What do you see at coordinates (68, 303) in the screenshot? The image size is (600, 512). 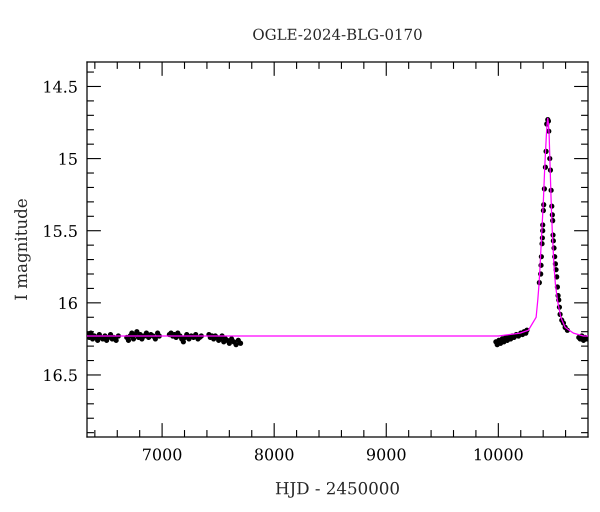 I see `y-tick-label: 16` at bounding box center [68, 303].